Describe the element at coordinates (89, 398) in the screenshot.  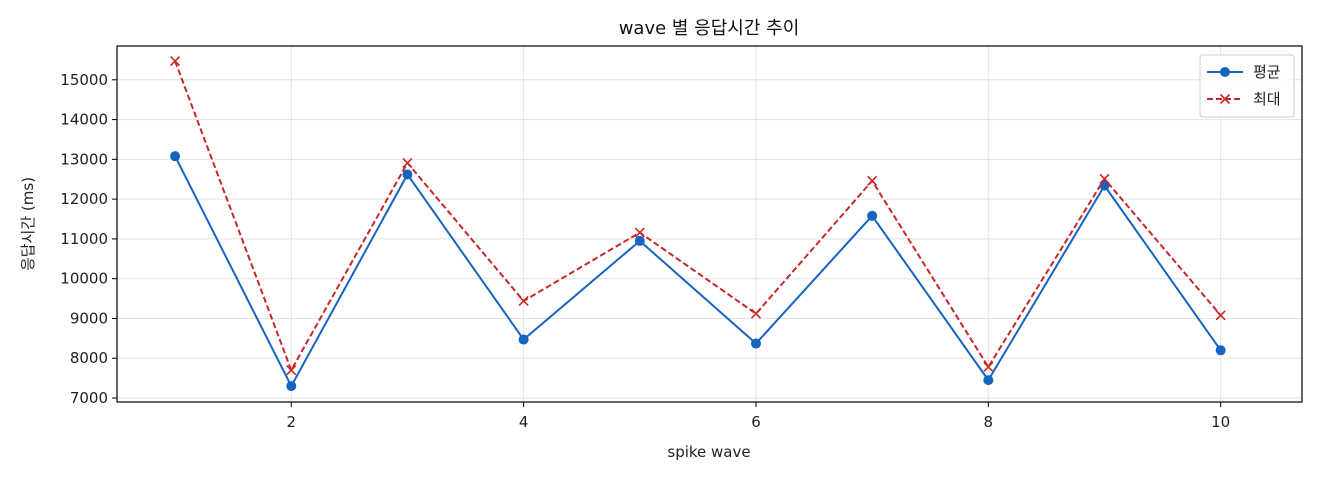
I see `y-tick-label: 7000` at that location.